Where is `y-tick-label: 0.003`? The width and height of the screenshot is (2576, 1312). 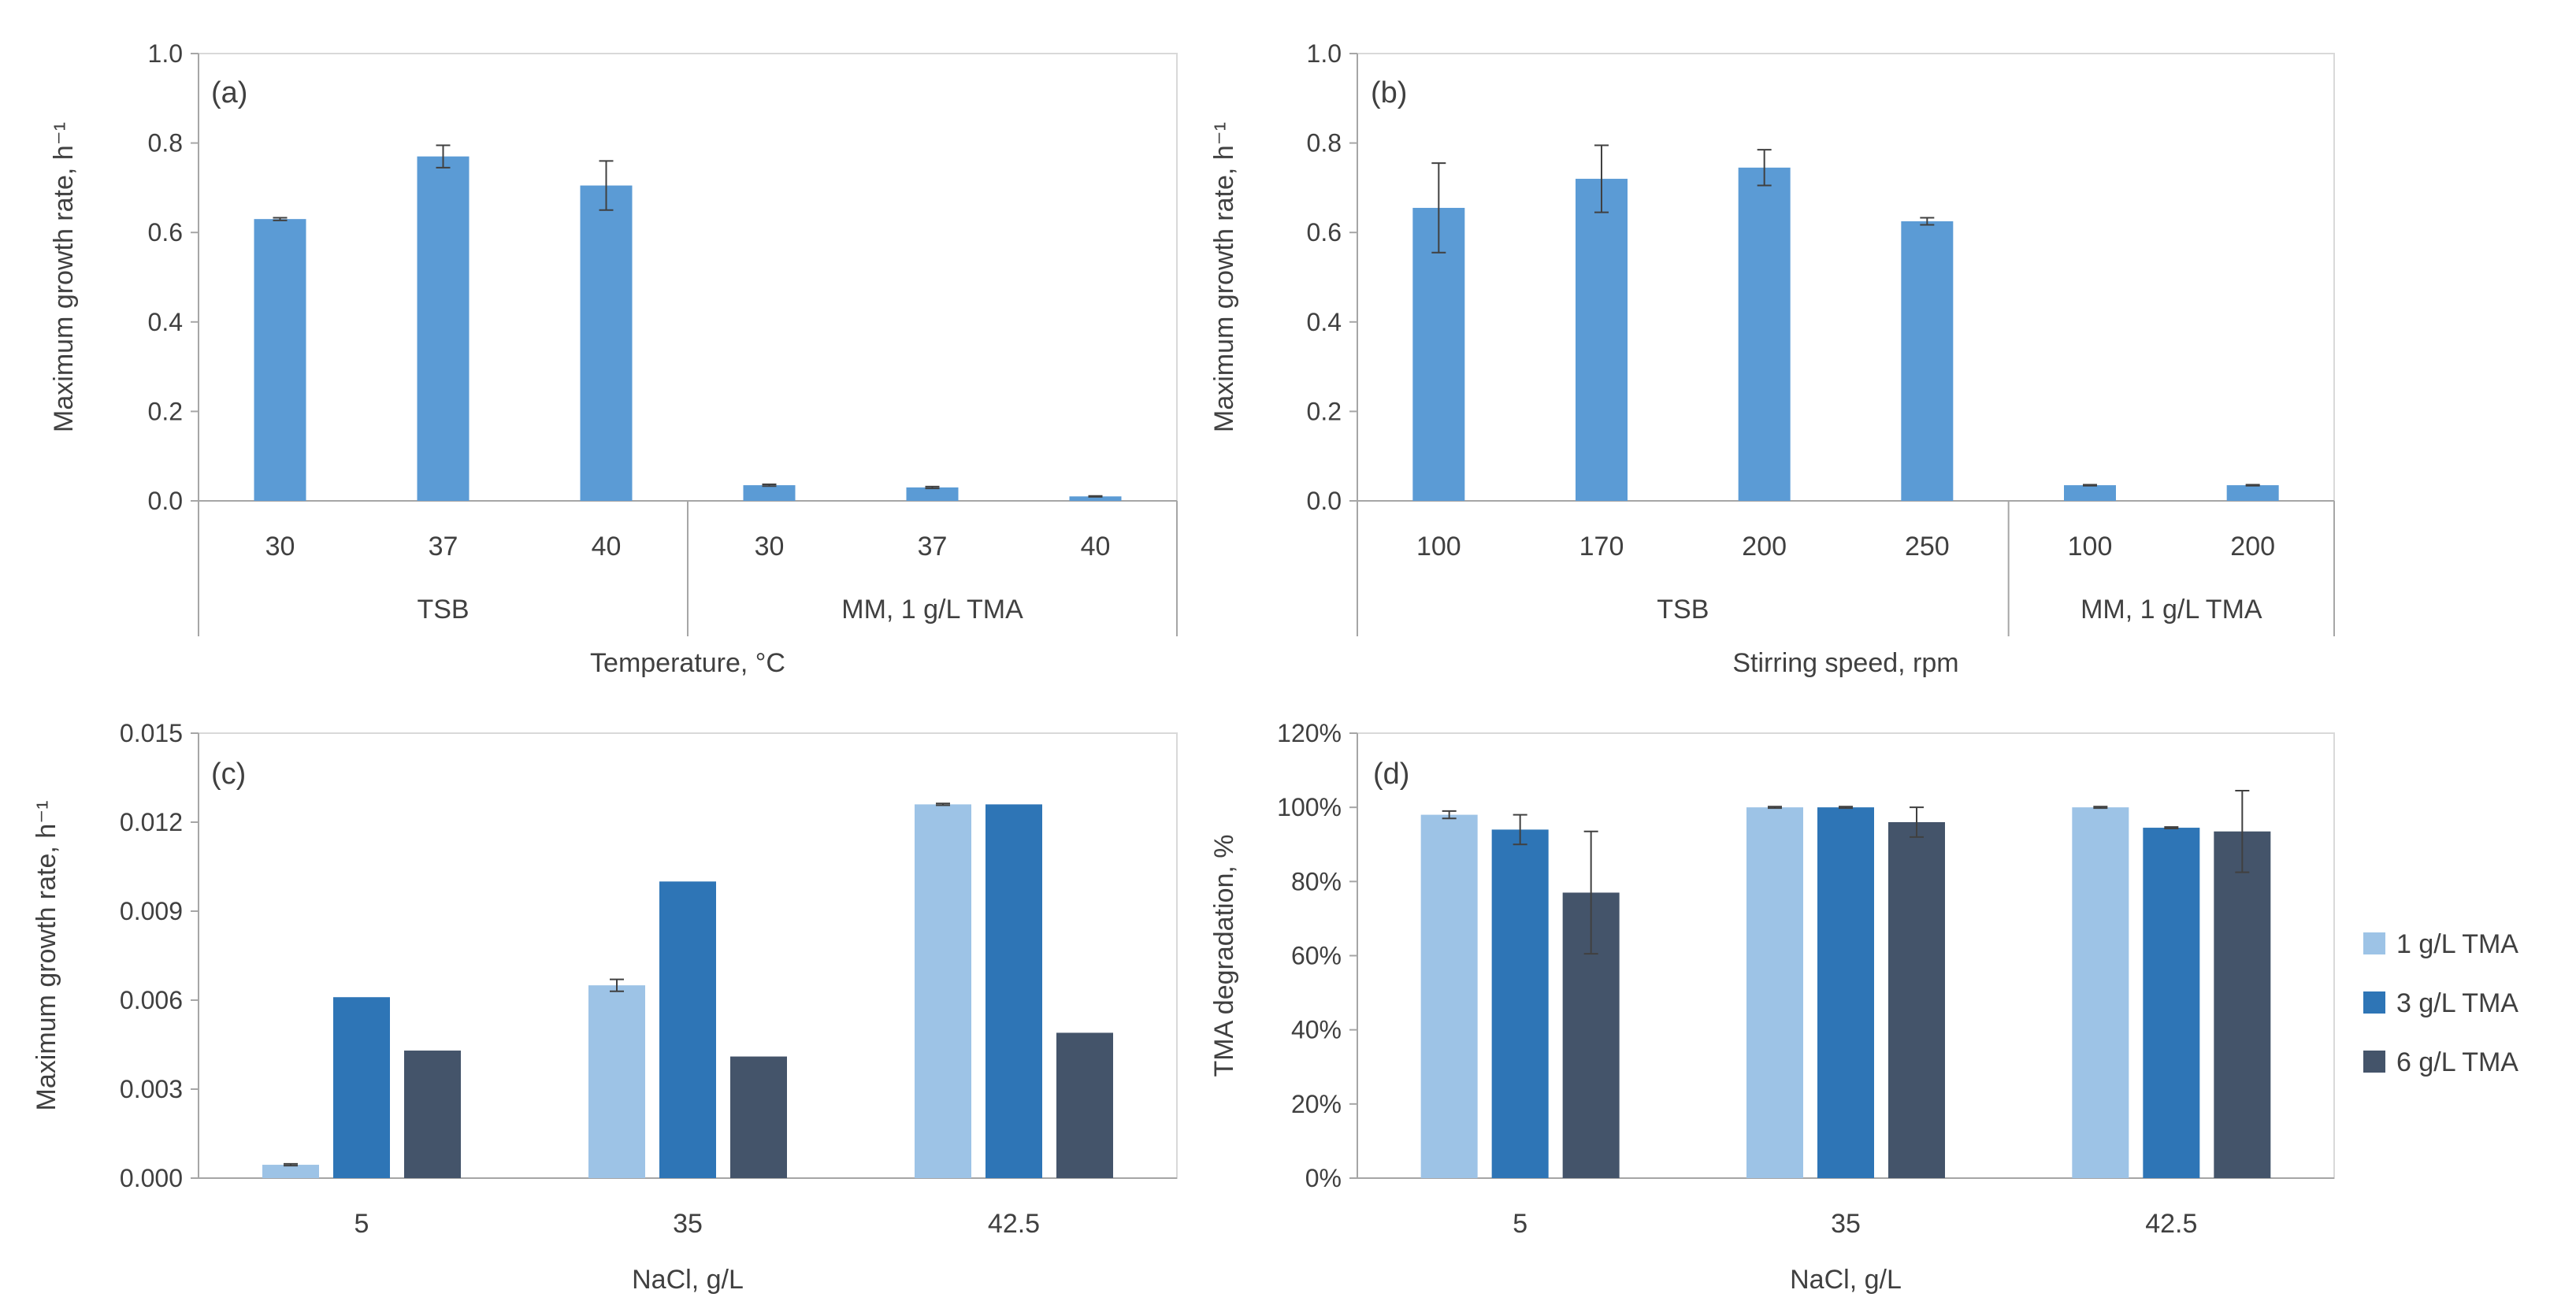 y-tick-label: 0.003 is located at coordinates (151, 1089).